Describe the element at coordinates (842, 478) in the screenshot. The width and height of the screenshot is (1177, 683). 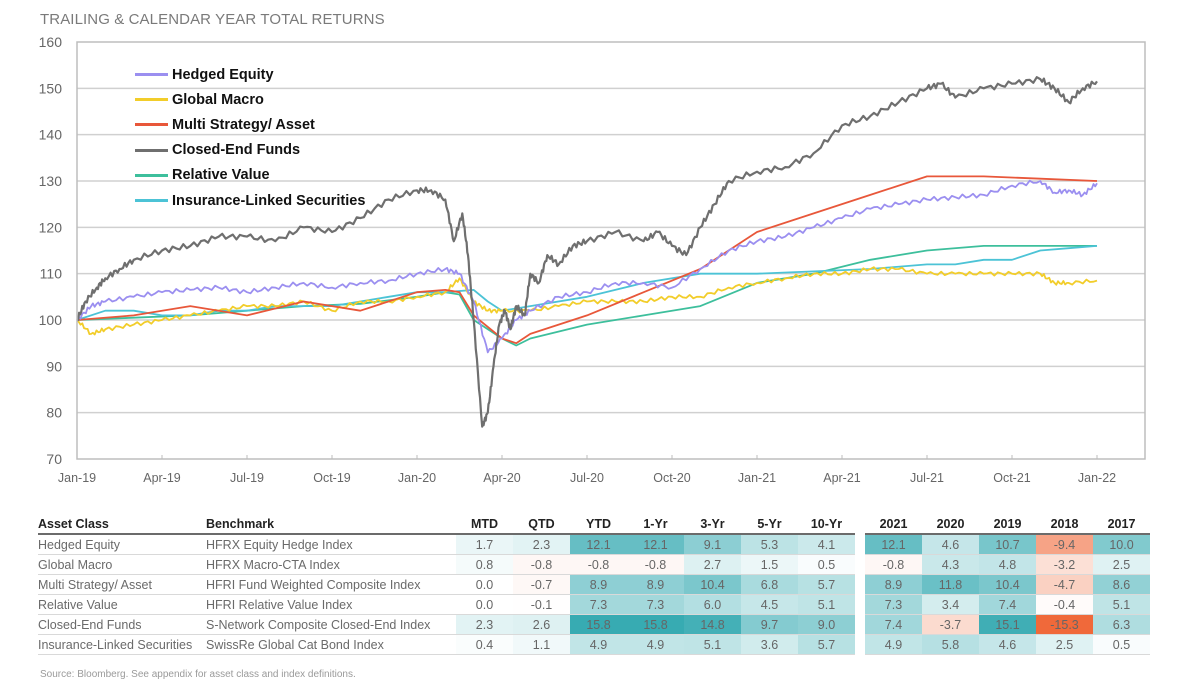
I see `x-tick-label: Apr-21` at that location.